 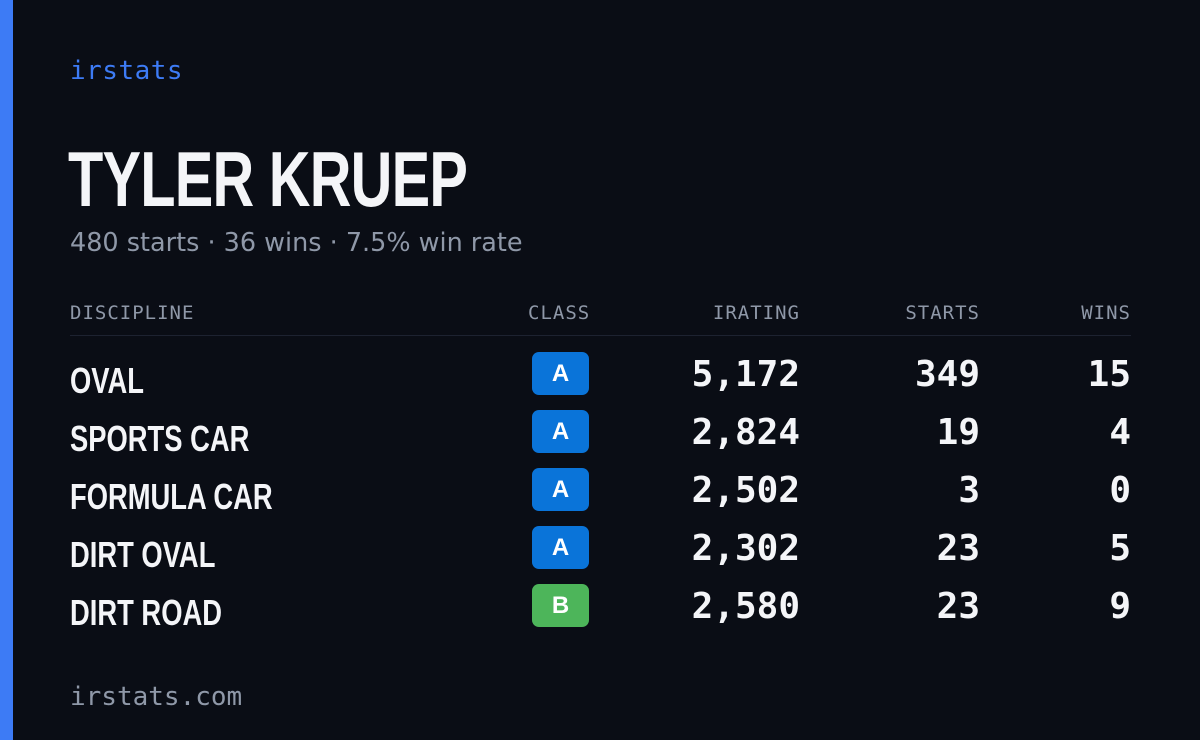 I want to click on starts-value: 349, so click(x=947, y=374).